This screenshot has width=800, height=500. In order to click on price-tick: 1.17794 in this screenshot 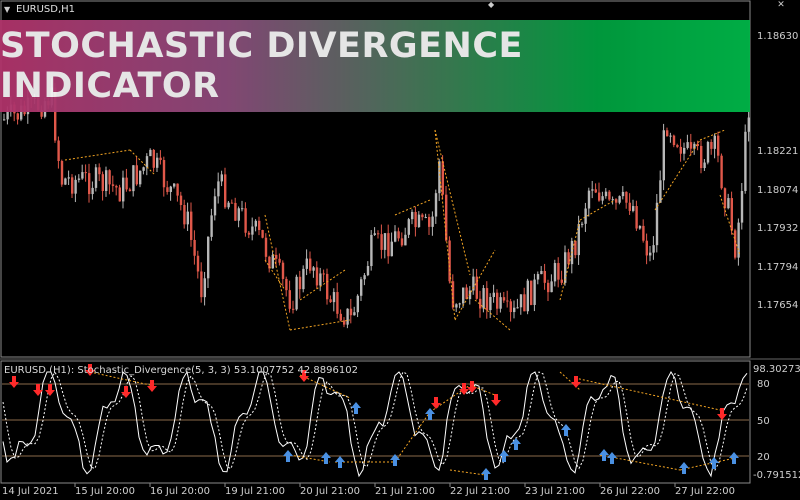, I will do `click(778, 267)`.